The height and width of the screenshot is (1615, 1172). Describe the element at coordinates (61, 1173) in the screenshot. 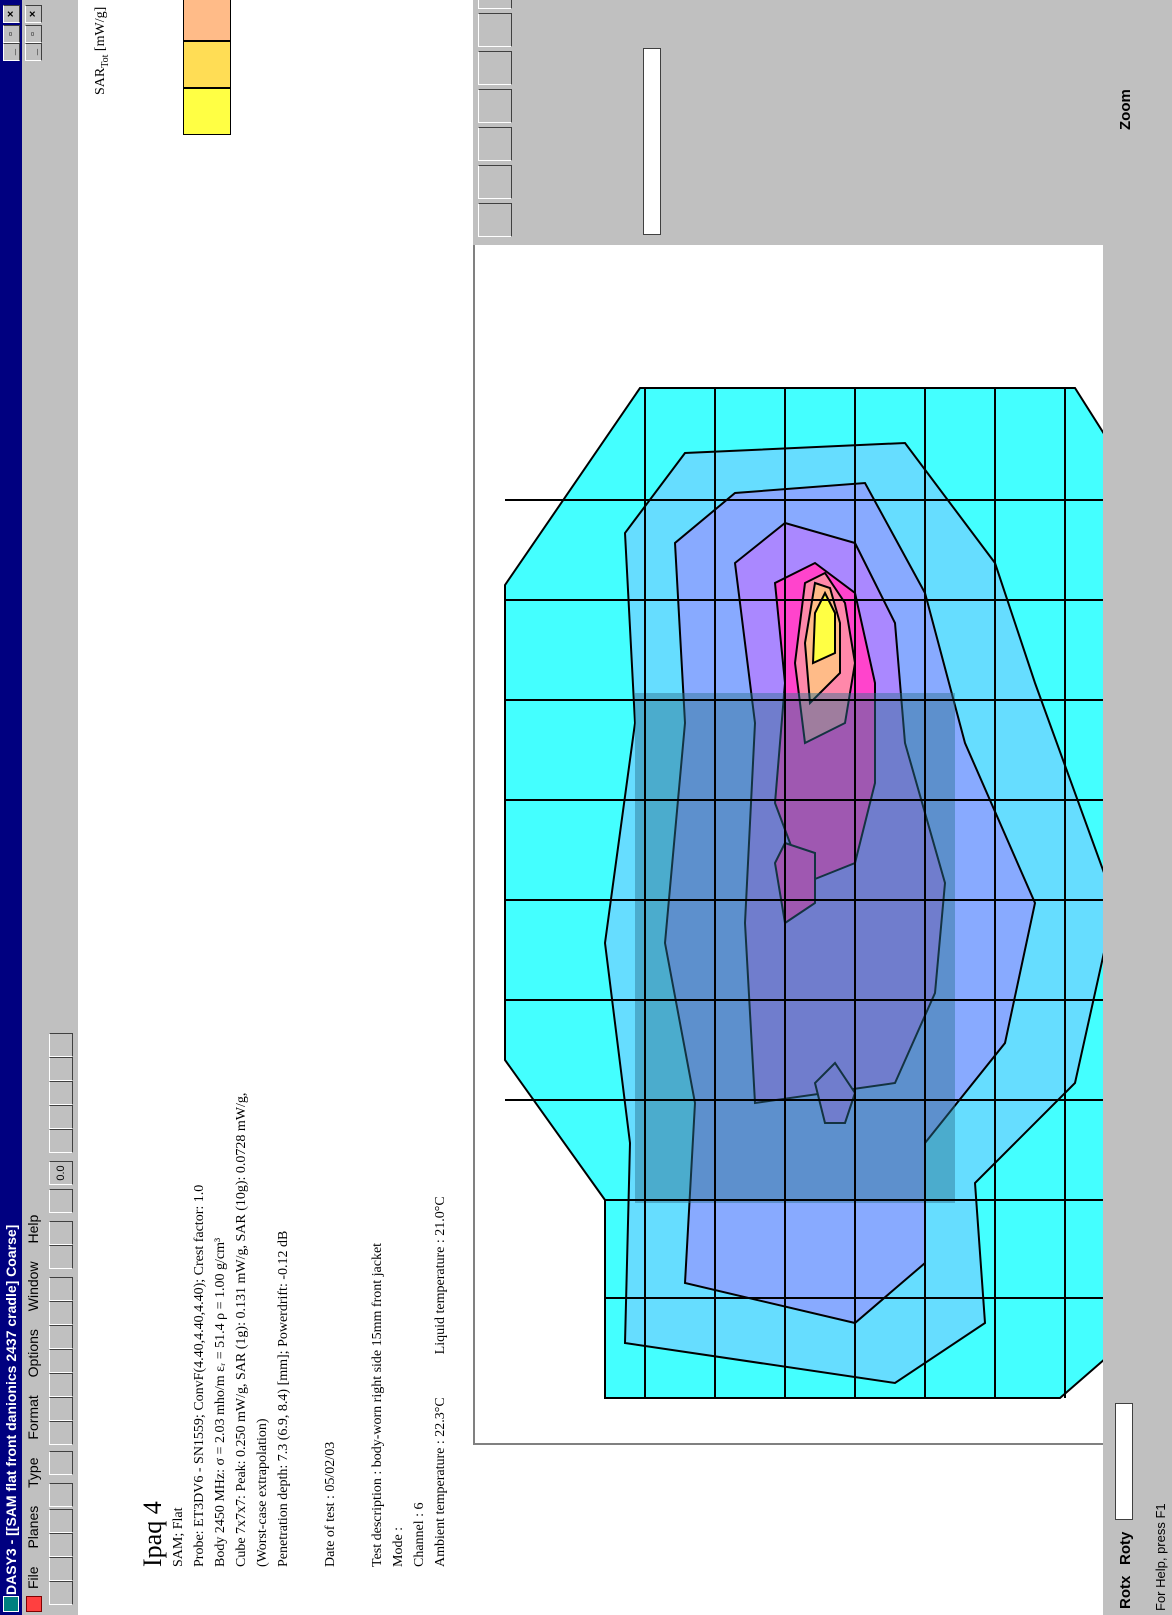

I see `value-icon: 0.0` at that location.